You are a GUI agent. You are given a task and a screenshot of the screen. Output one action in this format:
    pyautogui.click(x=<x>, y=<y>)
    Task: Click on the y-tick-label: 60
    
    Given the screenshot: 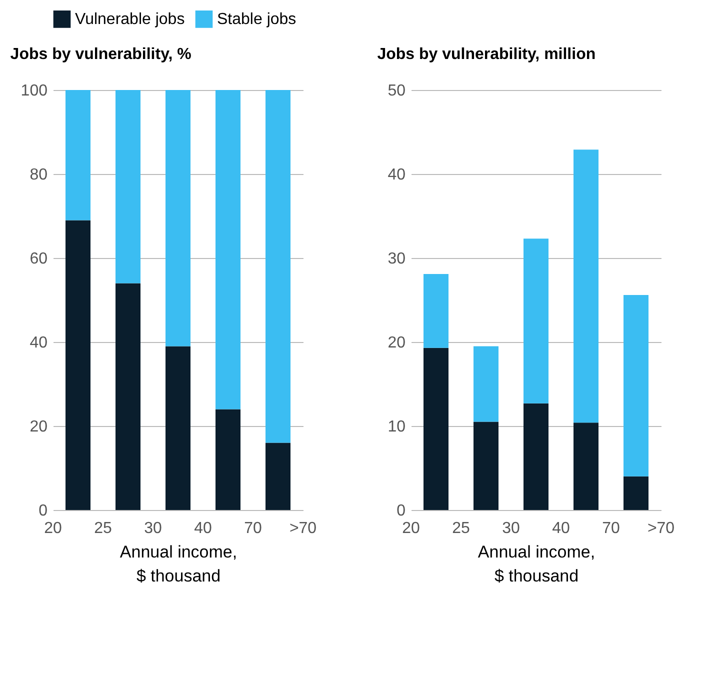 What is the action you would take?
    pyautogui.click(x=39, y=259)
    